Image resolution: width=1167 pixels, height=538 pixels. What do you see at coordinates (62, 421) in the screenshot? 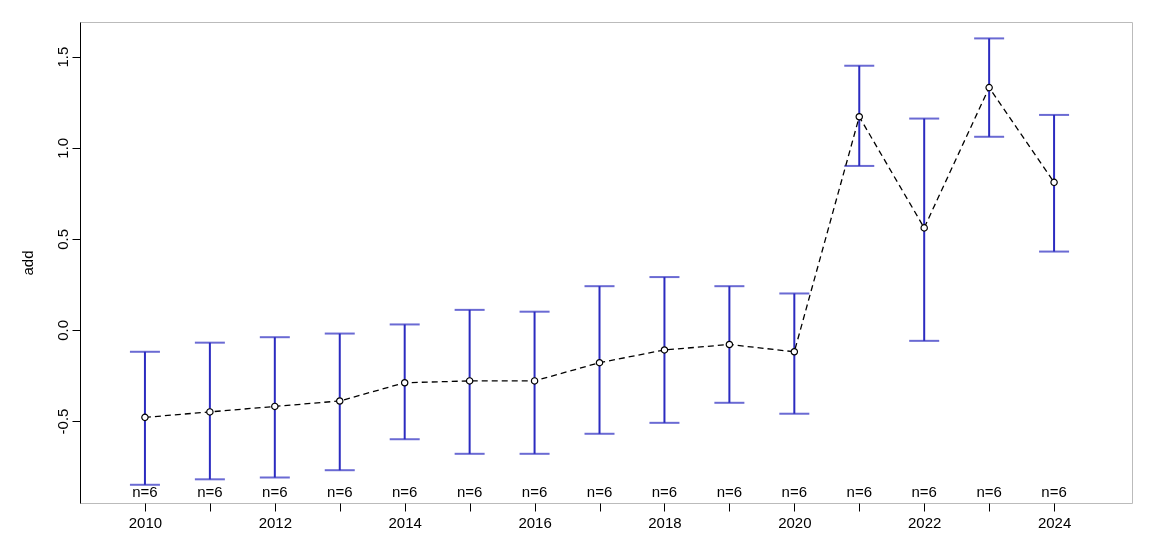
I see `y-tick-label: -0.5` at bounding box center [62, 421].